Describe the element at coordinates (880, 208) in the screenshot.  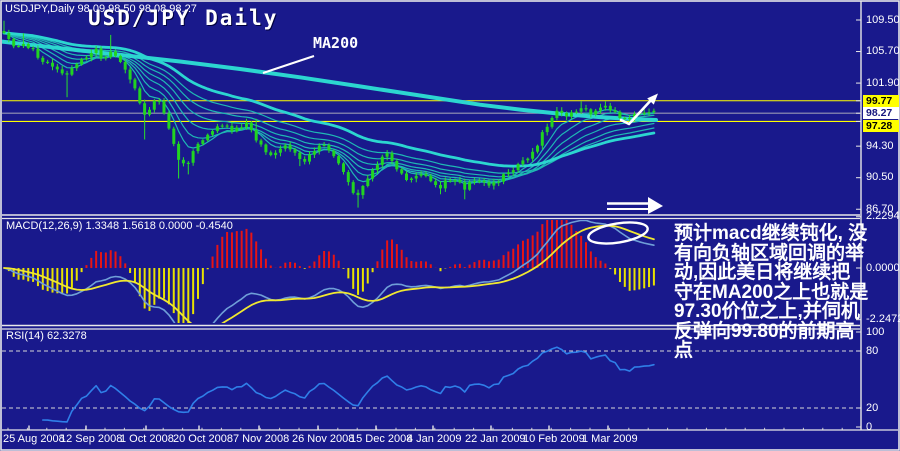
I see `price-tick-label: 86.70` at that location.